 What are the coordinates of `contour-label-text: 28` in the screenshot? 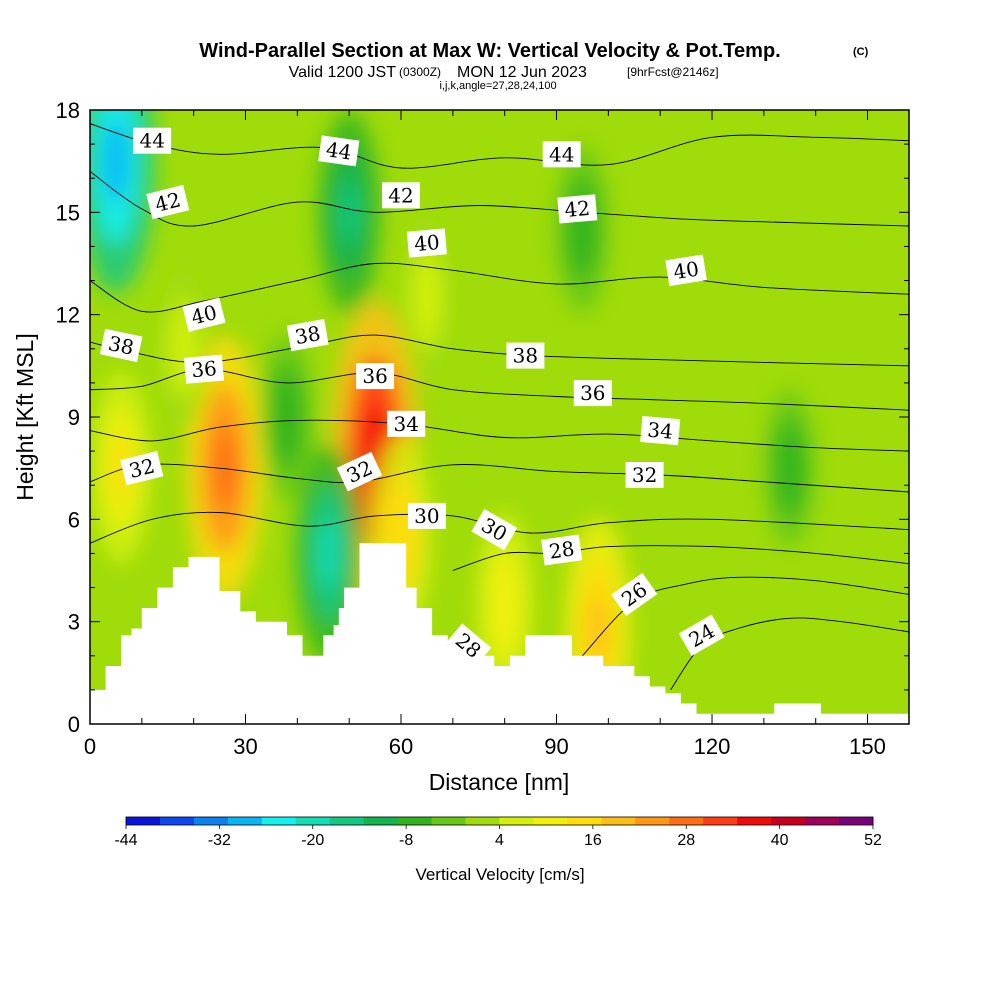 It's located at (561, 549).